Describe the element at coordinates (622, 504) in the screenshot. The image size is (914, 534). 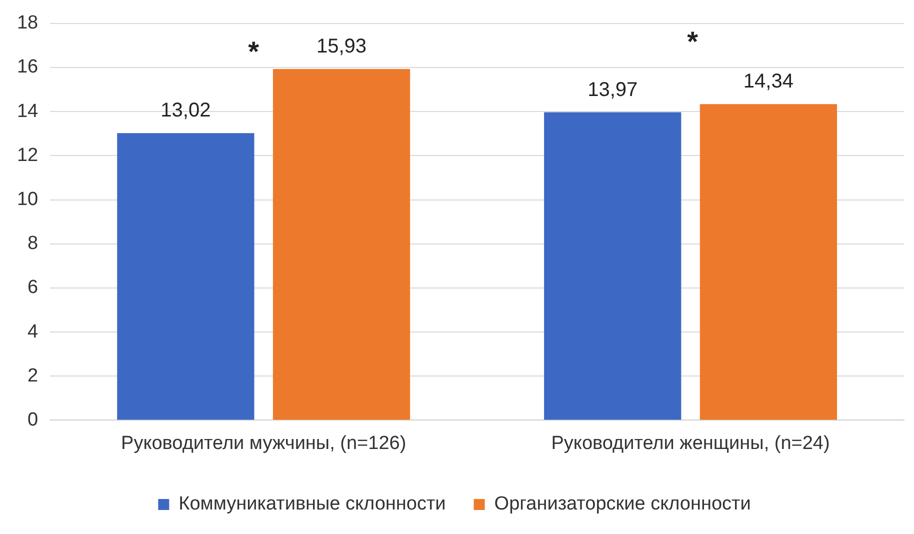
I see `legend-label: Организаторские склонности` at that location.